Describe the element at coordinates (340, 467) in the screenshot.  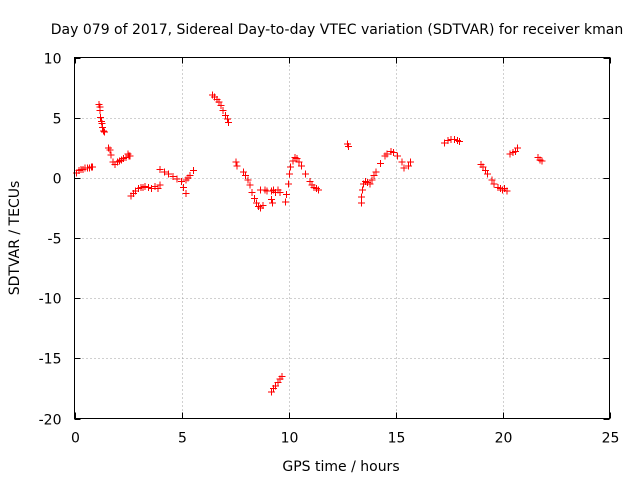
I see `x-axis-label: GPS time / hours` at that location.